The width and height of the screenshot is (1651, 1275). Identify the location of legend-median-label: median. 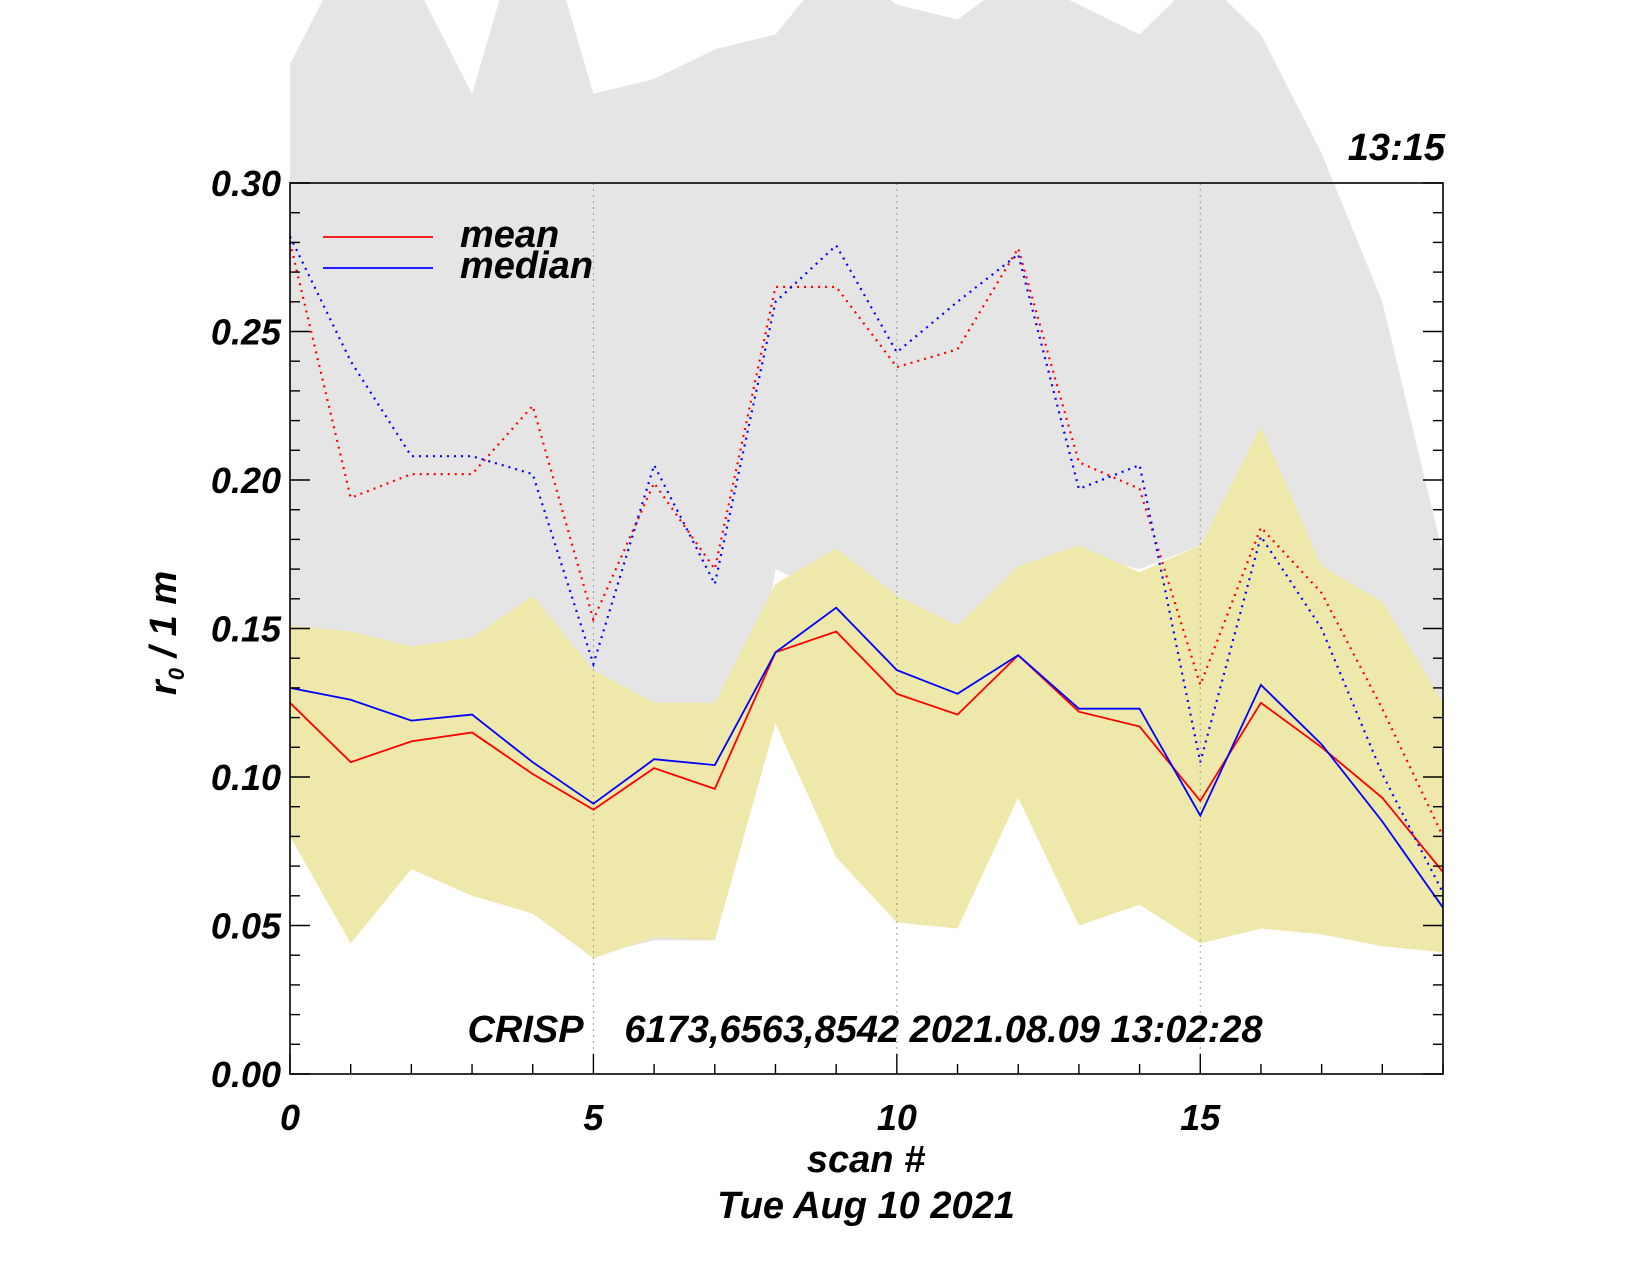
(526, 266).